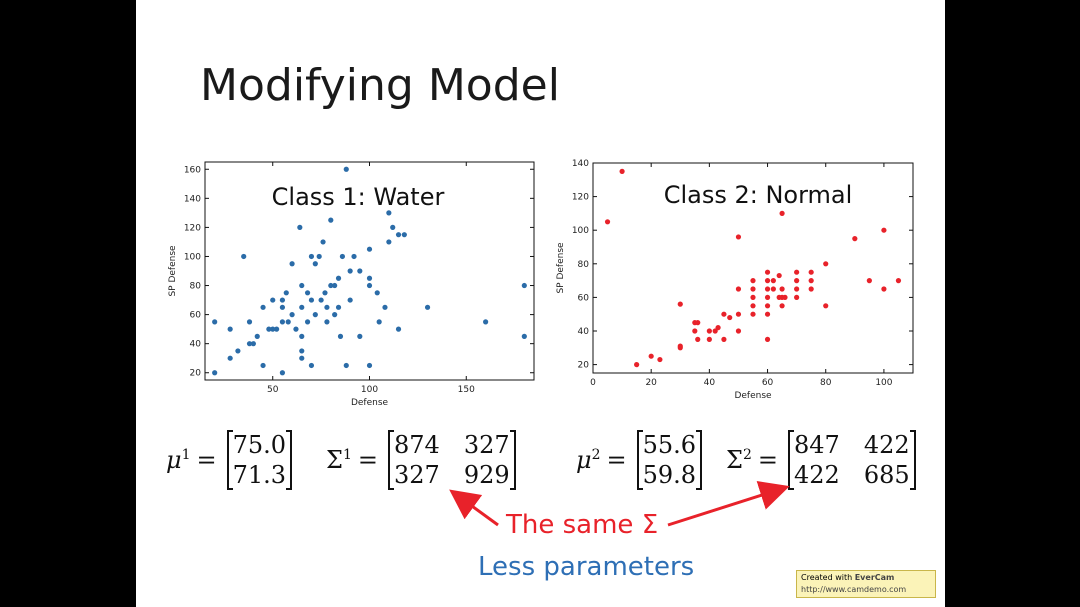 This screenshot has width=1080, height=607. Describe the element at coordinates (196, 374) in the screenshot. I see `y-tick-label: 20` at that location.